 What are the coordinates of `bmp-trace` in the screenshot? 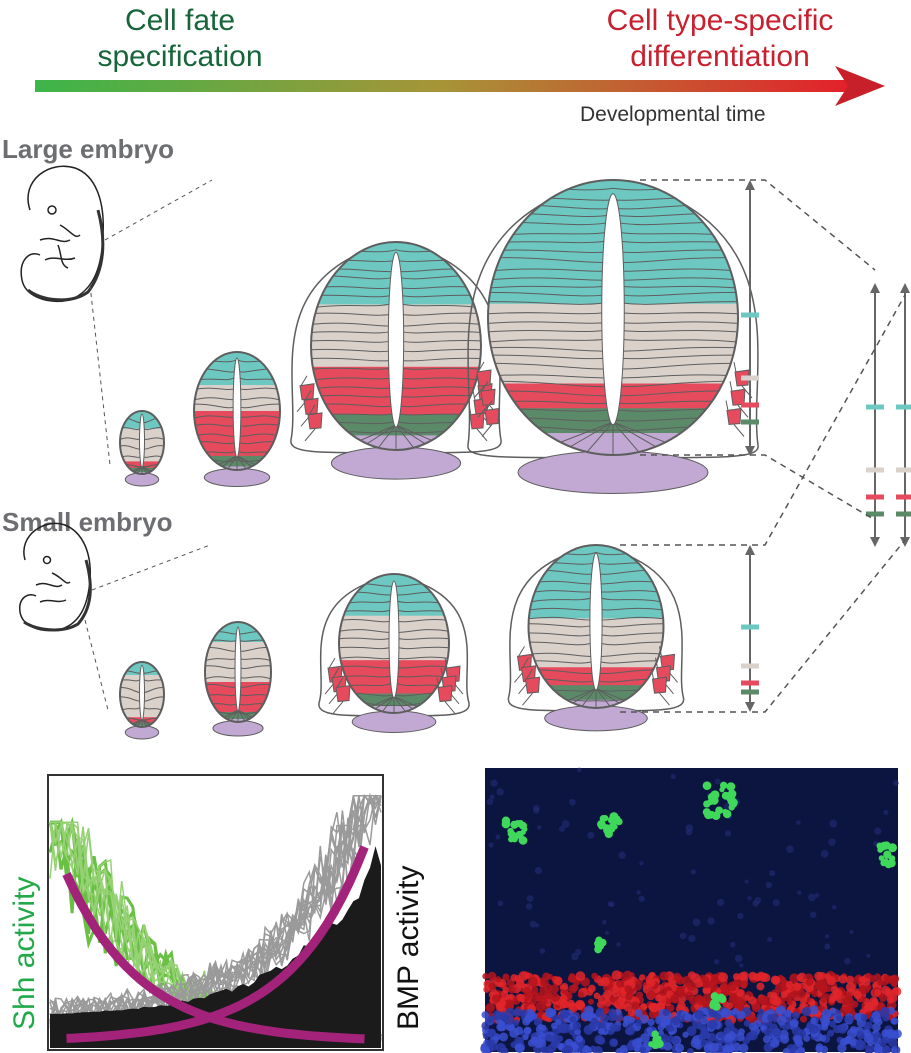 It's located at (215, 914).